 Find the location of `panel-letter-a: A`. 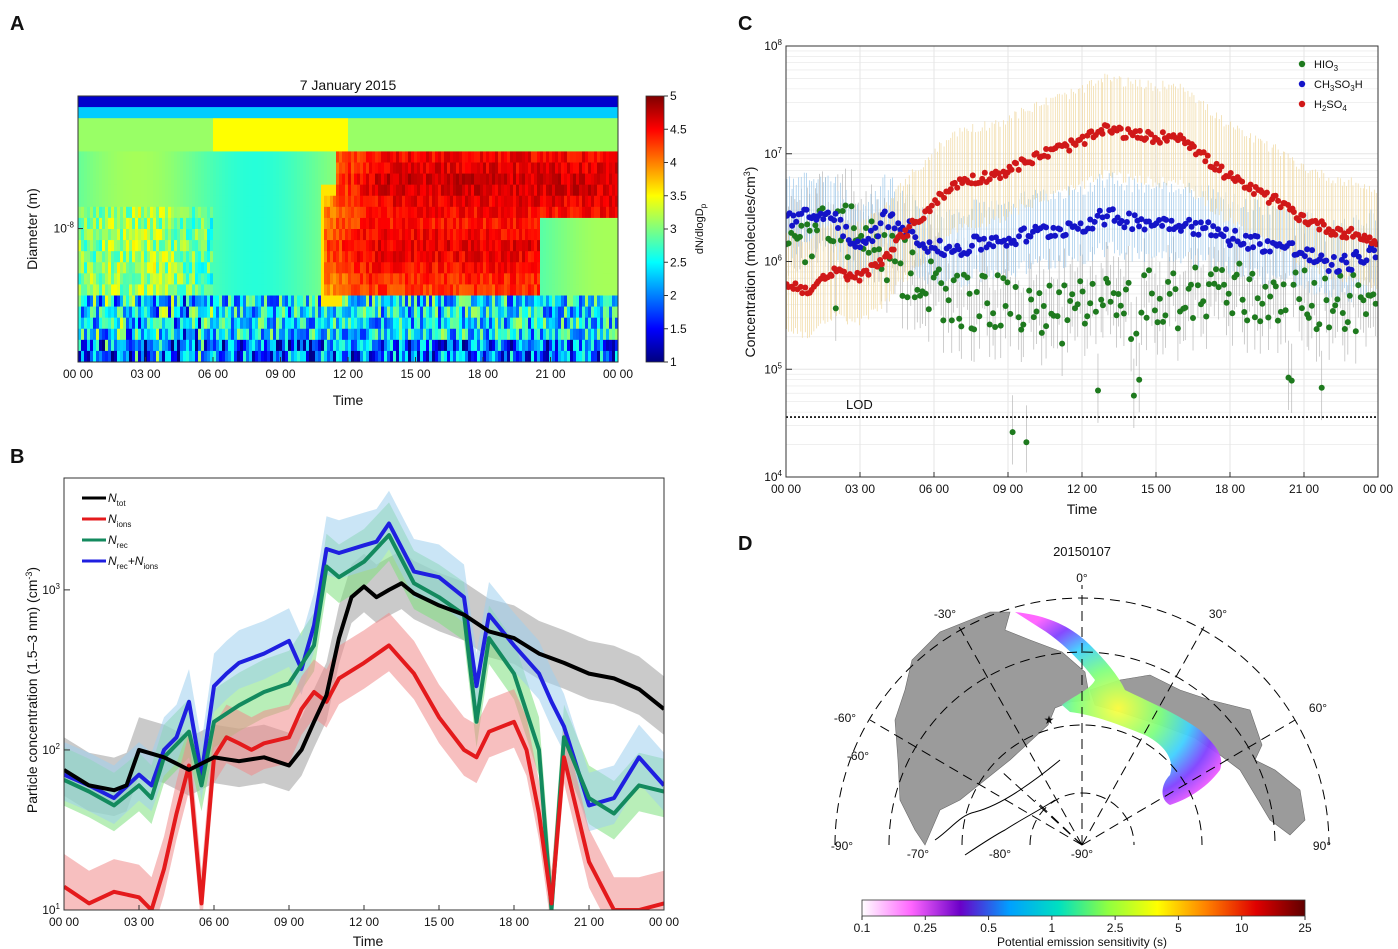

panel-letter-a: A is located at coordinates (17, 24).